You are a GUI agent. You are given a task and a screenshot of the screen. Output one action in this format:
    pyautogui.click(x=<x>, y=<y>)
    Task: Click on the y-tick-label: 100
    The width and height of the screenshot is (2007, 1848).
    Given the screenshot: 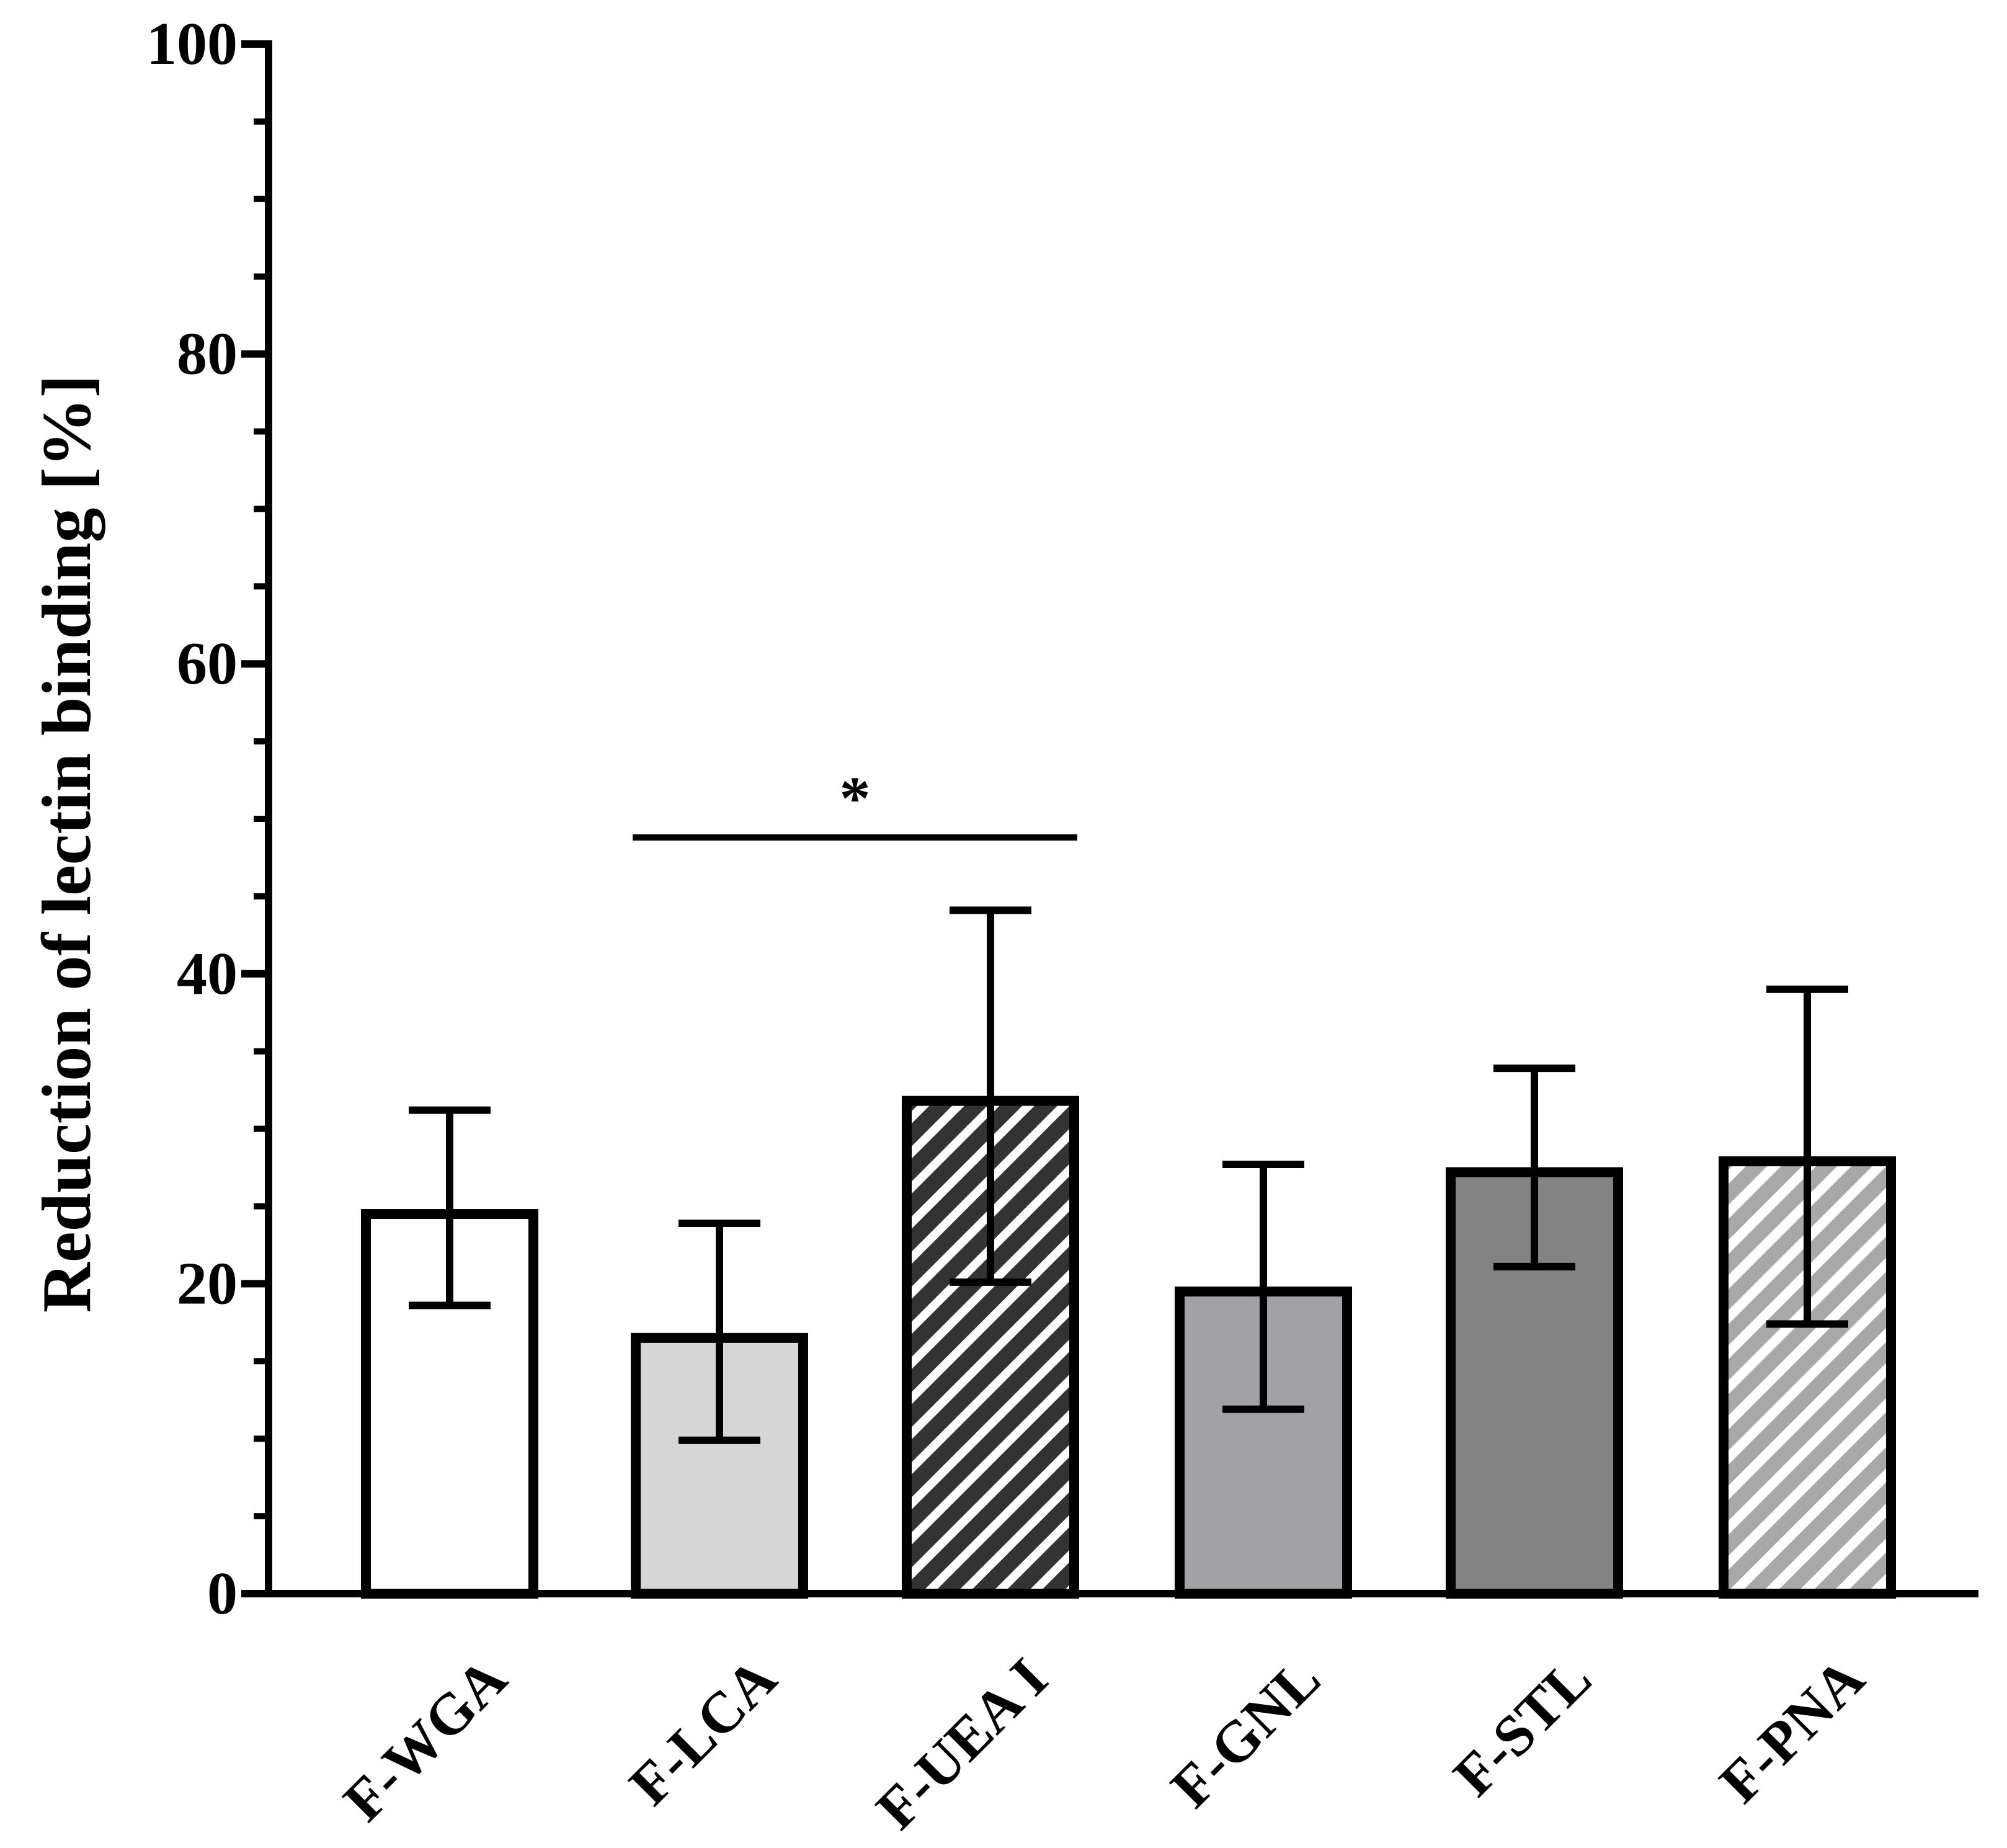 What is the action you would take?
    pyautogui.click(x=192, y=45)
    